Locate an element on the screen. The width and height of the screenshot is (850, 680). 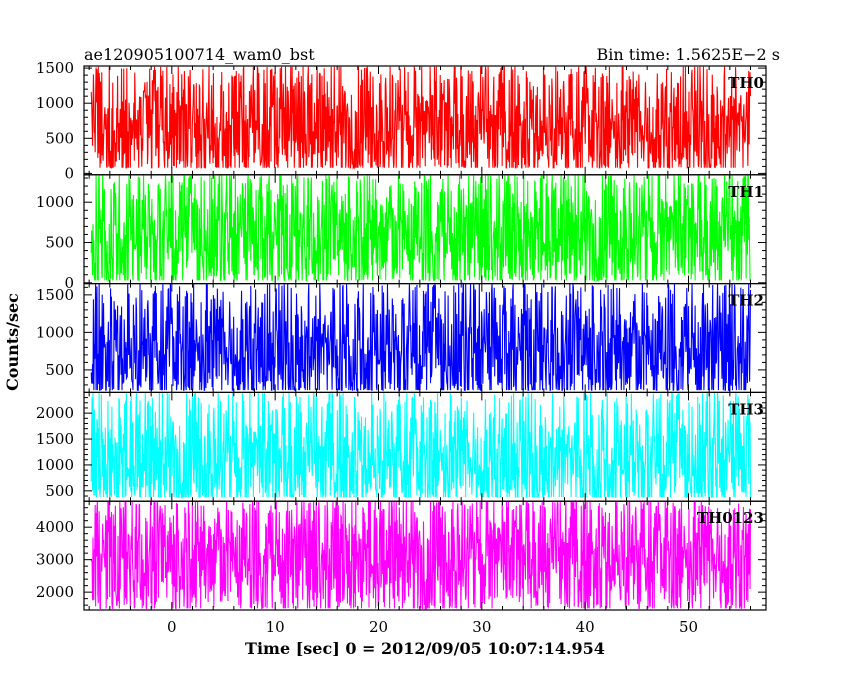
panel-label-th3: TH3 is located at coordinates (746, 409).